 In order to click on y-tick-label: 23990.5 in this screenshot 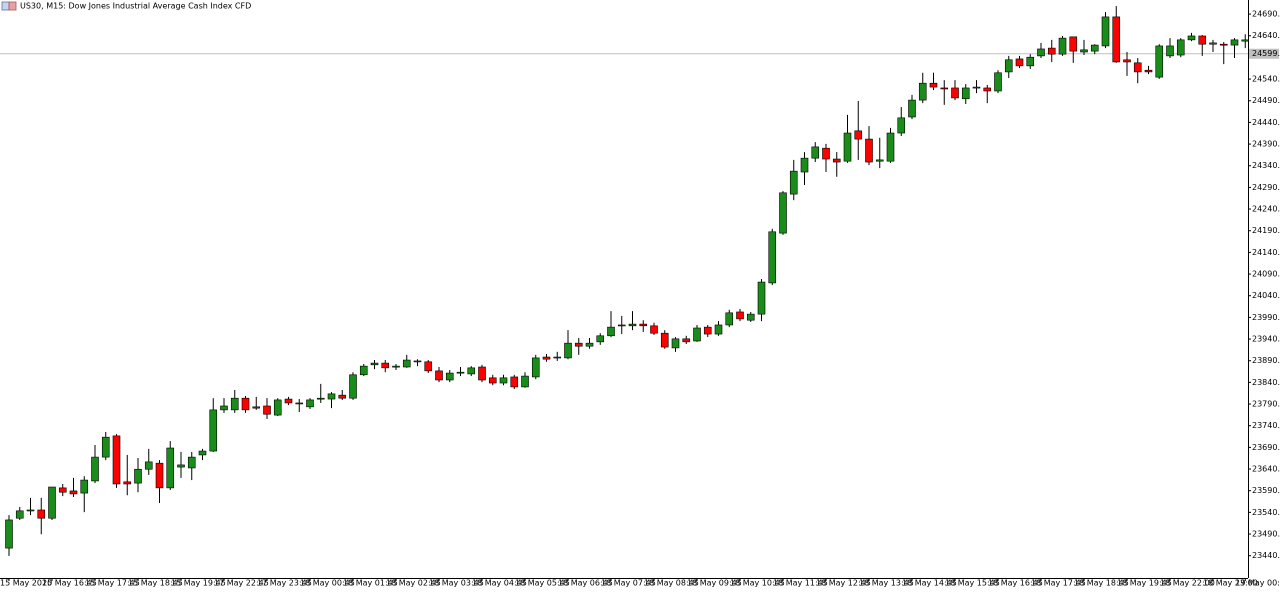, I will do `click(1266, 317)`.